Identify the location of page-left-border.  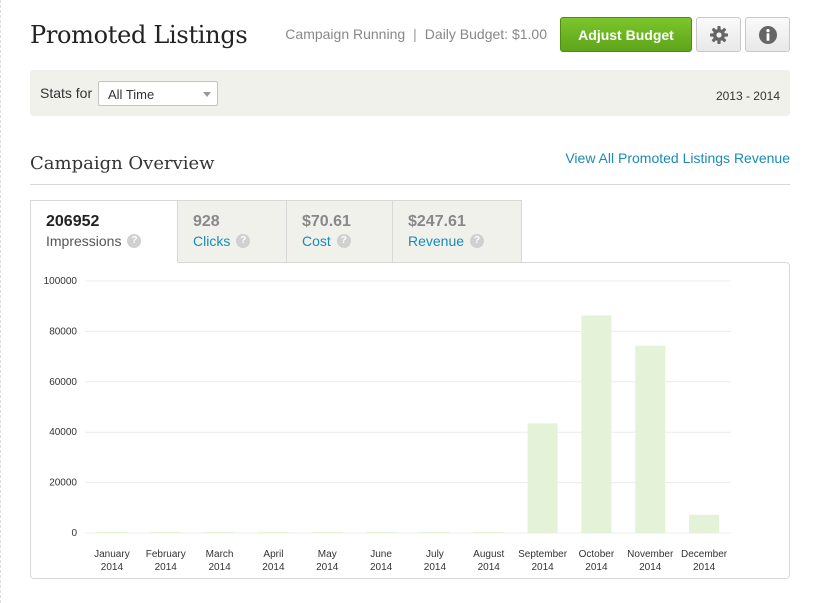
(1, 301).